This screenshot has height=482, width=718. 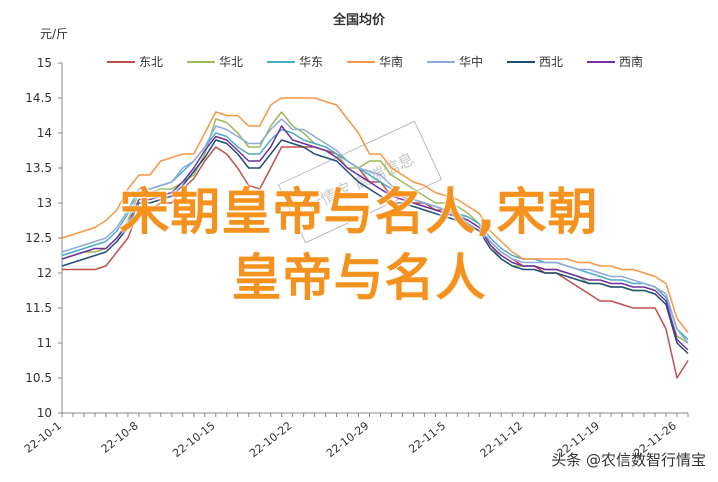 I want to click on y-axis-label: 元/斤, so click(x=54, y=34).